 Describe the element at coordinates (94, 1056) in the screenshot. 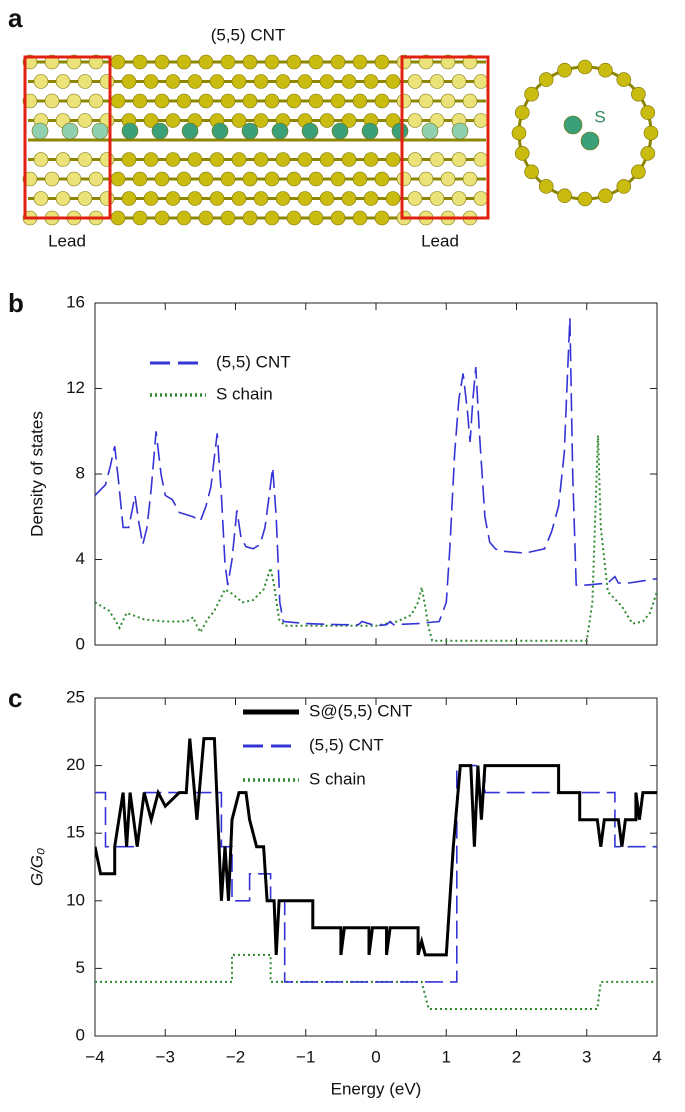

I see `x-tick-label: −4` at that location.